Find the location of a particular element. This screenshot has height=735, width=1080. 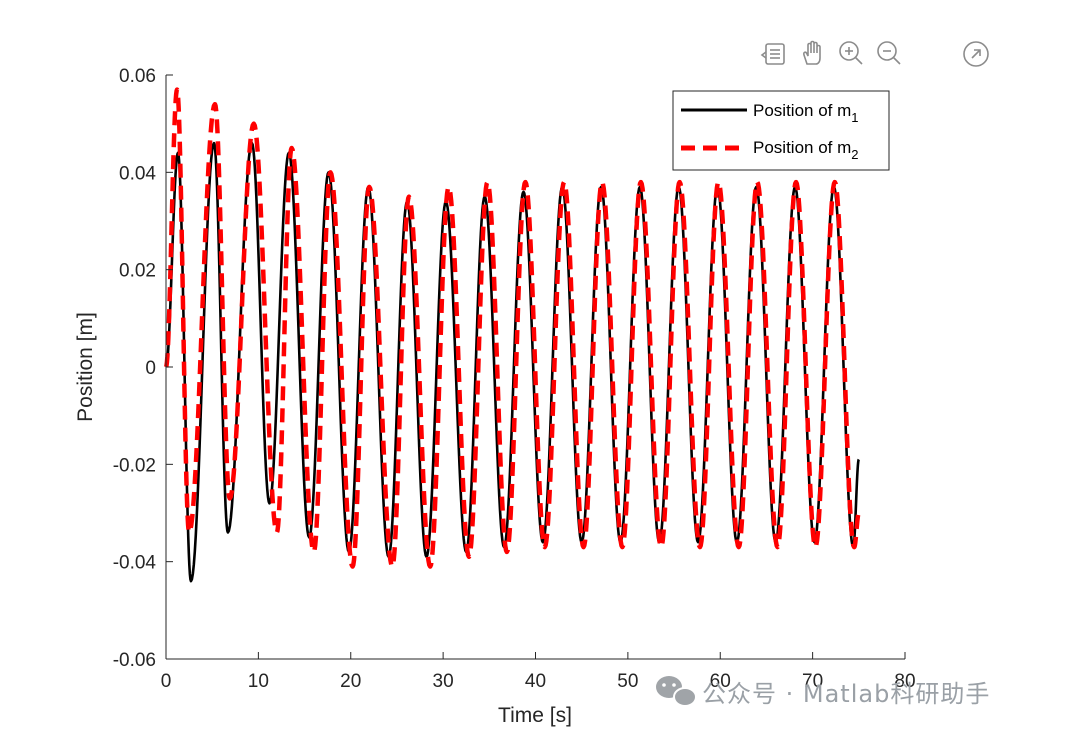

x-axis-title: Time [s] is located at coordinates (535, 715).